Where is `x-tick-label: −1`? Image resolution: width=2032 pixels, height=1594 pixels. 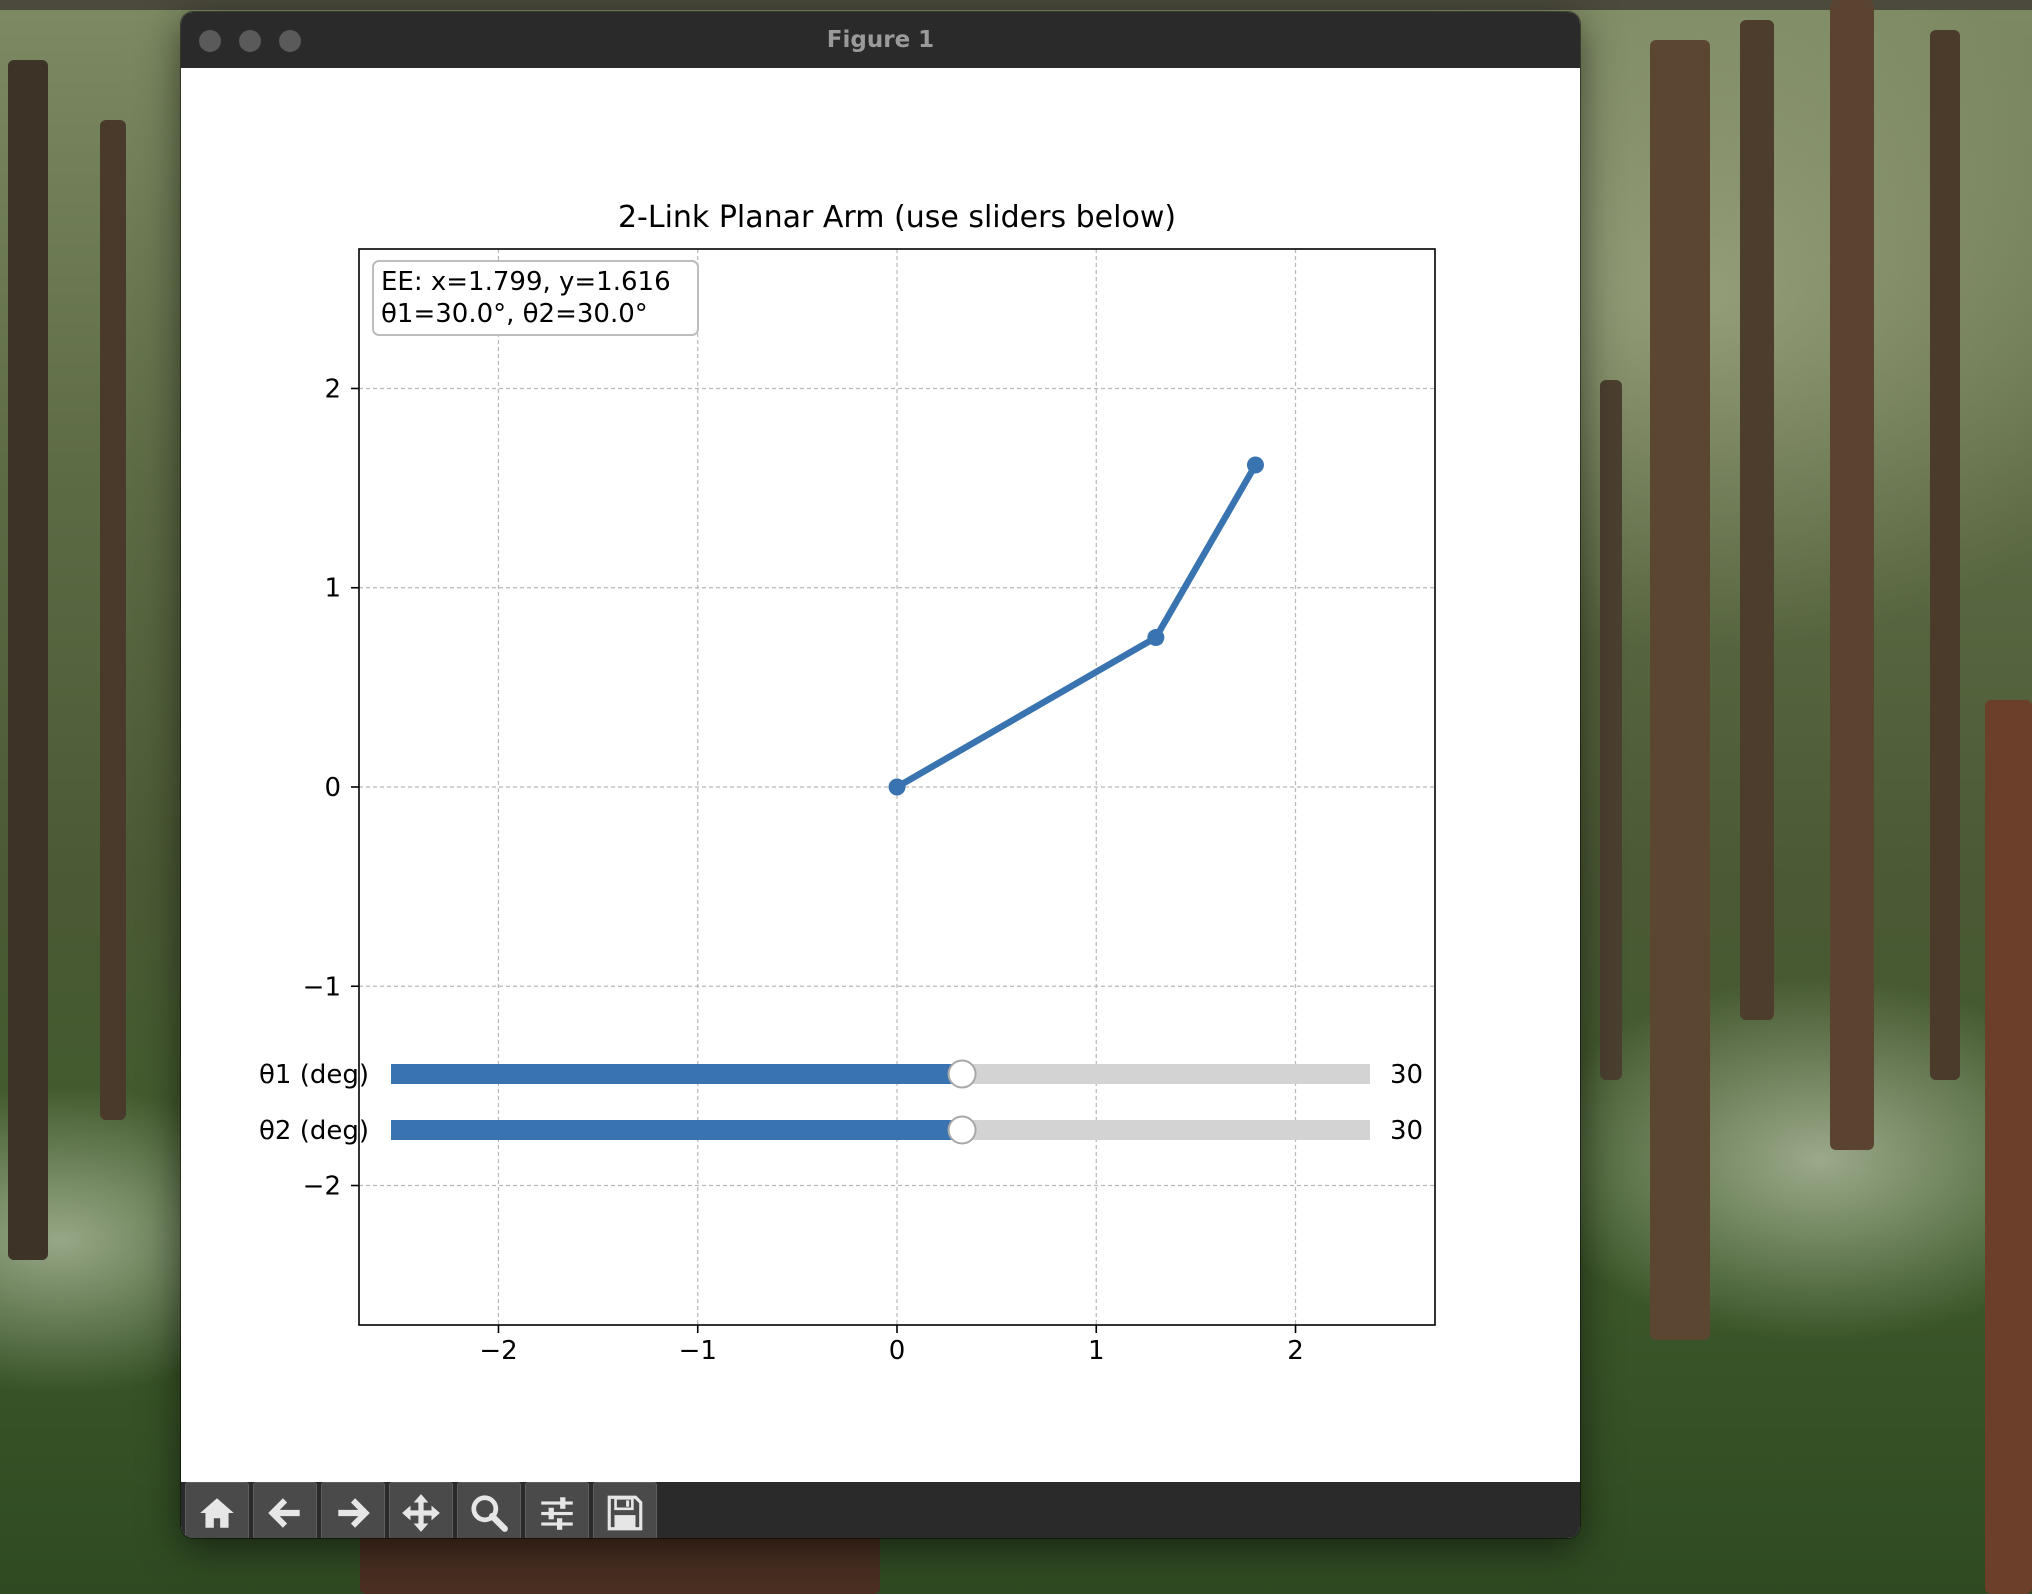
x-tick-label: −1 is located at coordinates (698, 1351).